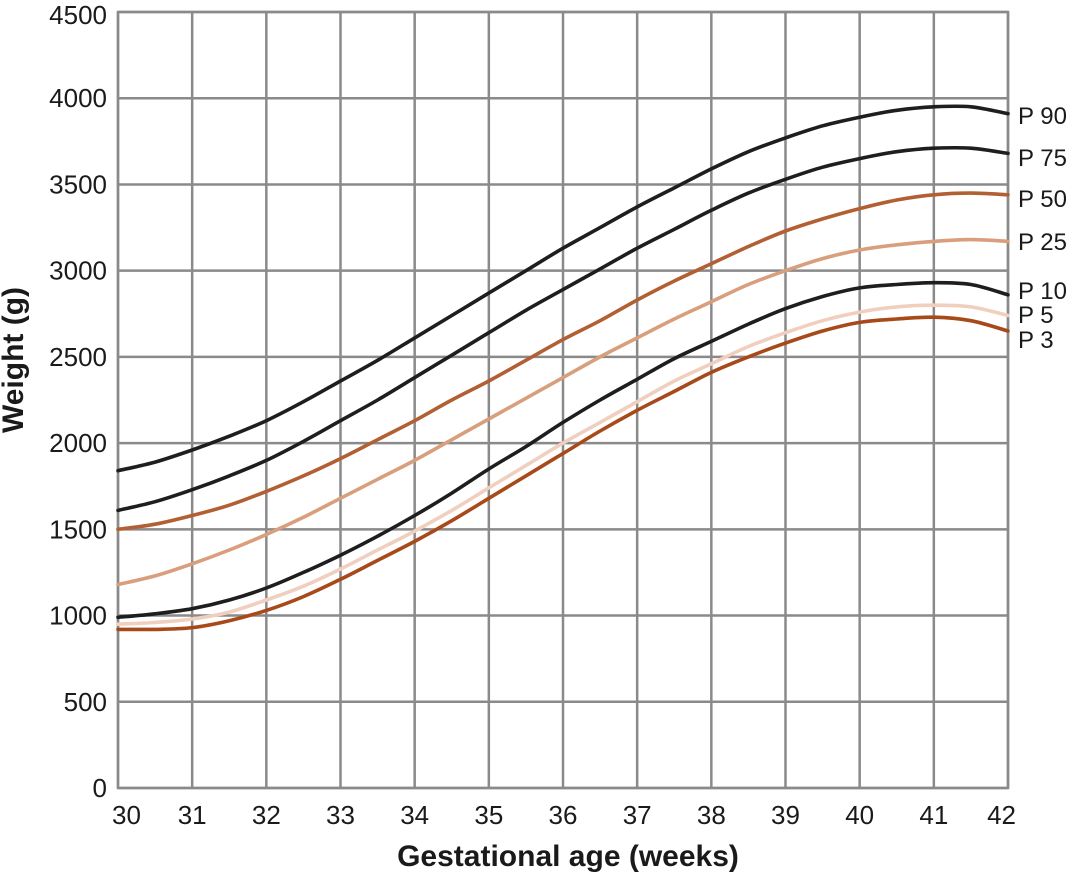 Image resolution: width=1075 pixels, height=874 pixels. I want to click on y-tick-label: 2500, so click(78, 357).